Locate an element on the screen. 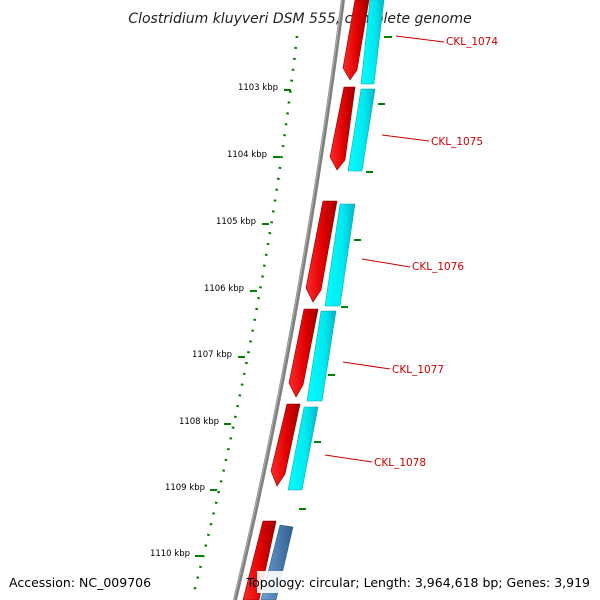 This screenshot has height=600, width=600. scale-label-1104: 1104 kbp is located at coordinates (247, 155).